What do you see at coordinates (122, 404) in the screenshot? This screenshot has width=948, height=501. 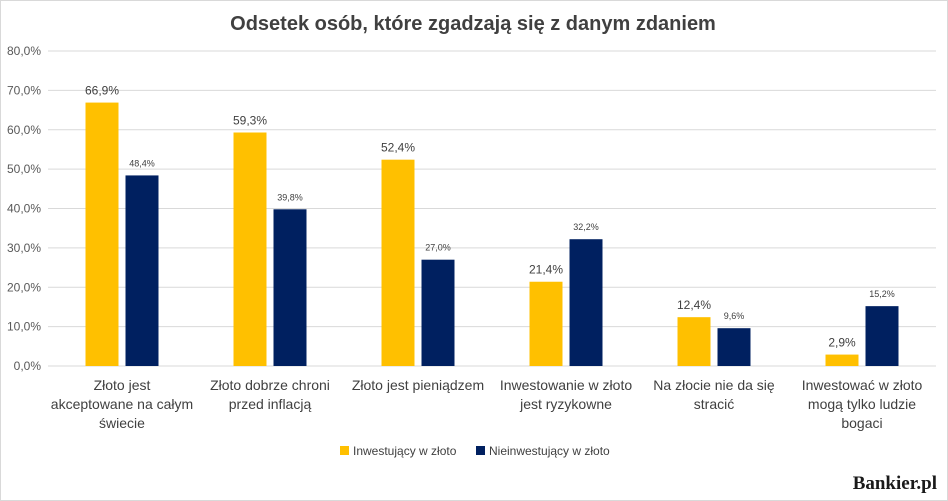 I see `x-category-label: akceptowane na całym` at bounding box center [122, 404].